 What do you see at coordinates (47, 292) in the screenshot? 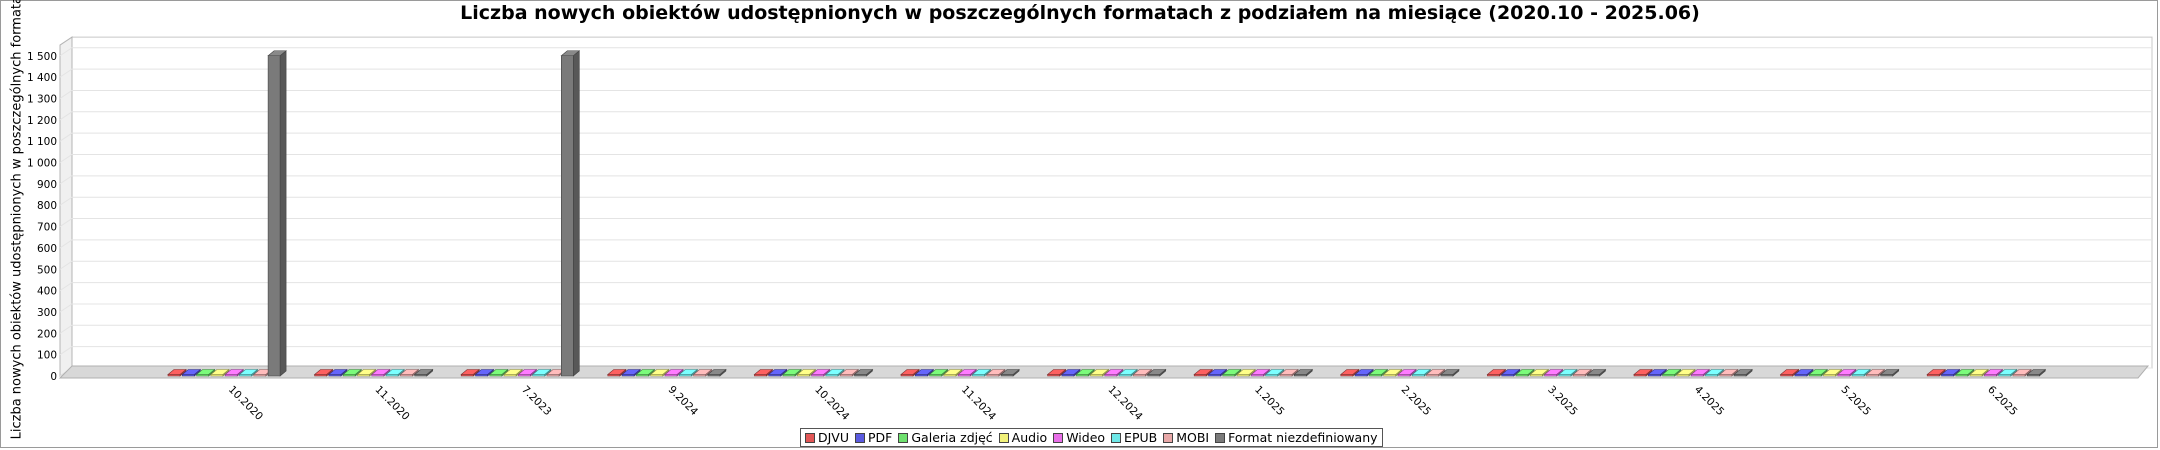
I see `y-tick-label: 400` at bounding box center [47, 292].